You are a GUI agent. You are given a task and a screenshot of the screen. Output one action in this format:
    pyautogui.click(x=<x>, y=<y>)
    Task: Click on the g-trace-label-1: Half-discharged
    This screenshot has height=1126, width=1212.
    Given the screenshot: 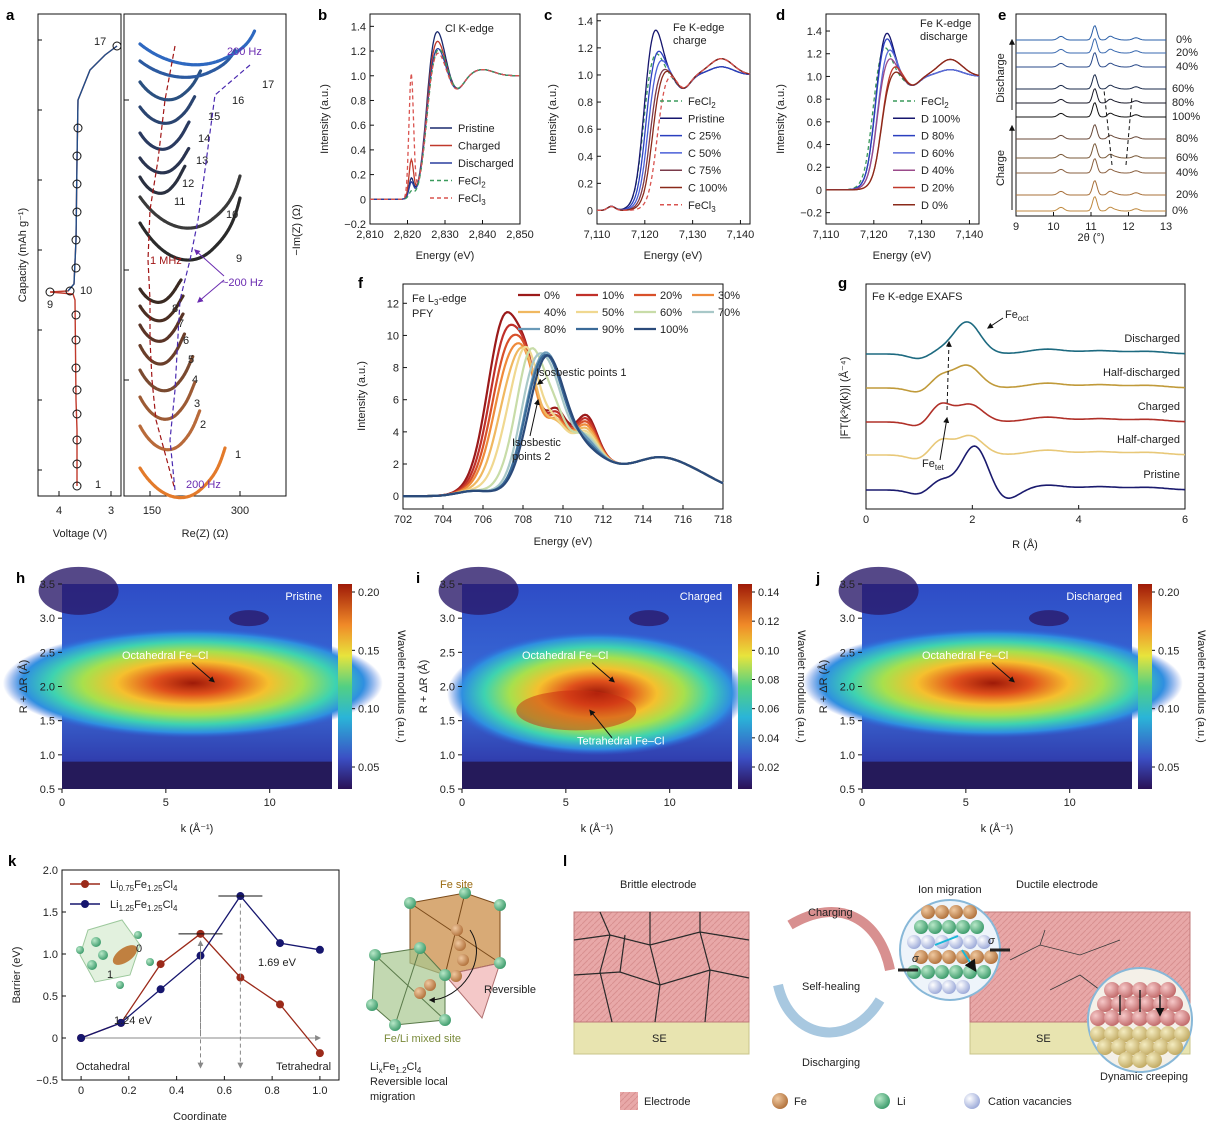 What is the action you would take?
    pyautogui.click(x=1141, y=373)
    